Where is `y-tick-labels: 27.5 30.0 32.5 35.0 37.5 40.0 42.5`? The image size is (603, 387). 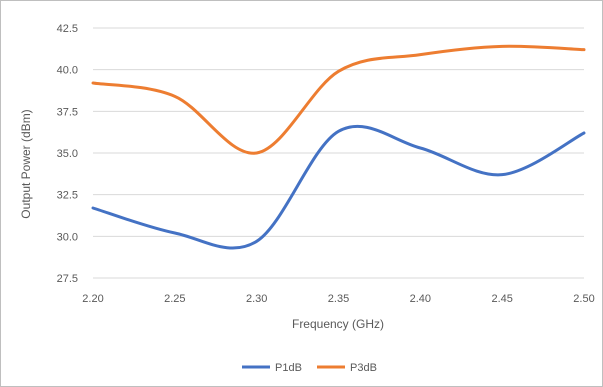 y-tick-labels: 27.5 30.0 32.5 35.0 37.5 40.0 42.5 is located at coordinates (67, 154).